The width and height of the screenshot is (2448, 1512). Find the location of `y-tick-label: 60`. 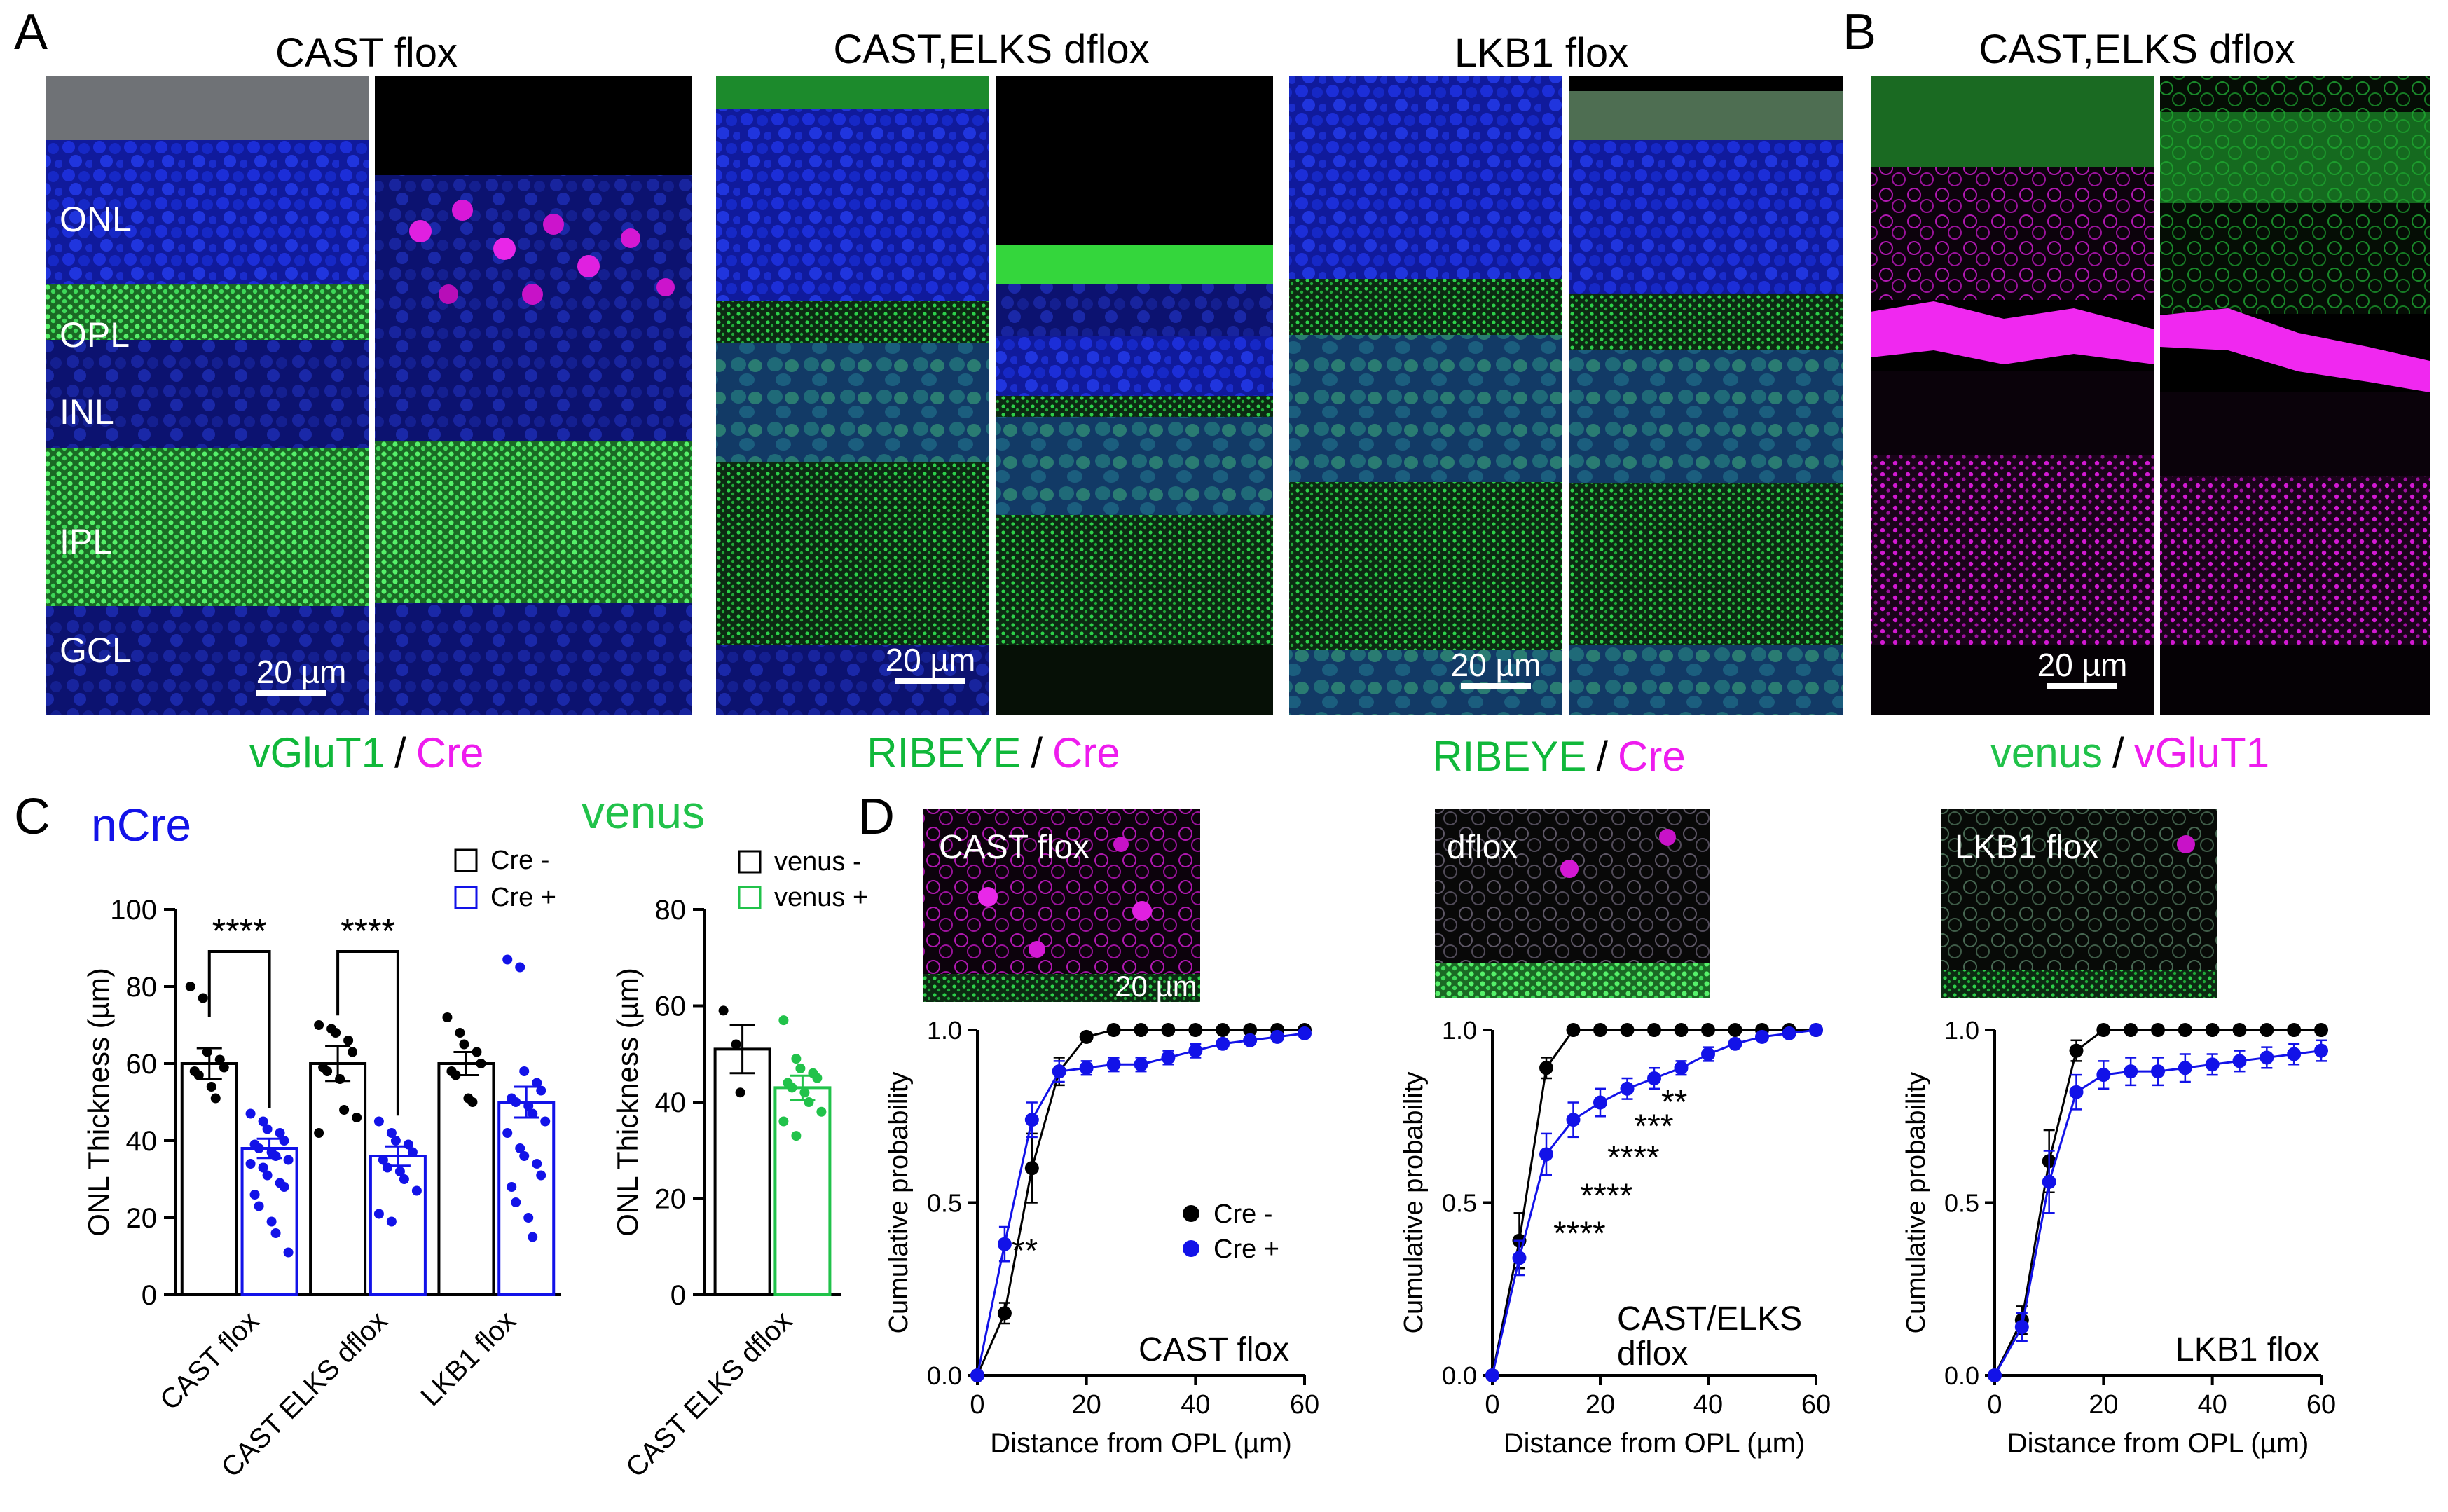

y-tick-label: 60 is located at coordinates (671, 1006).